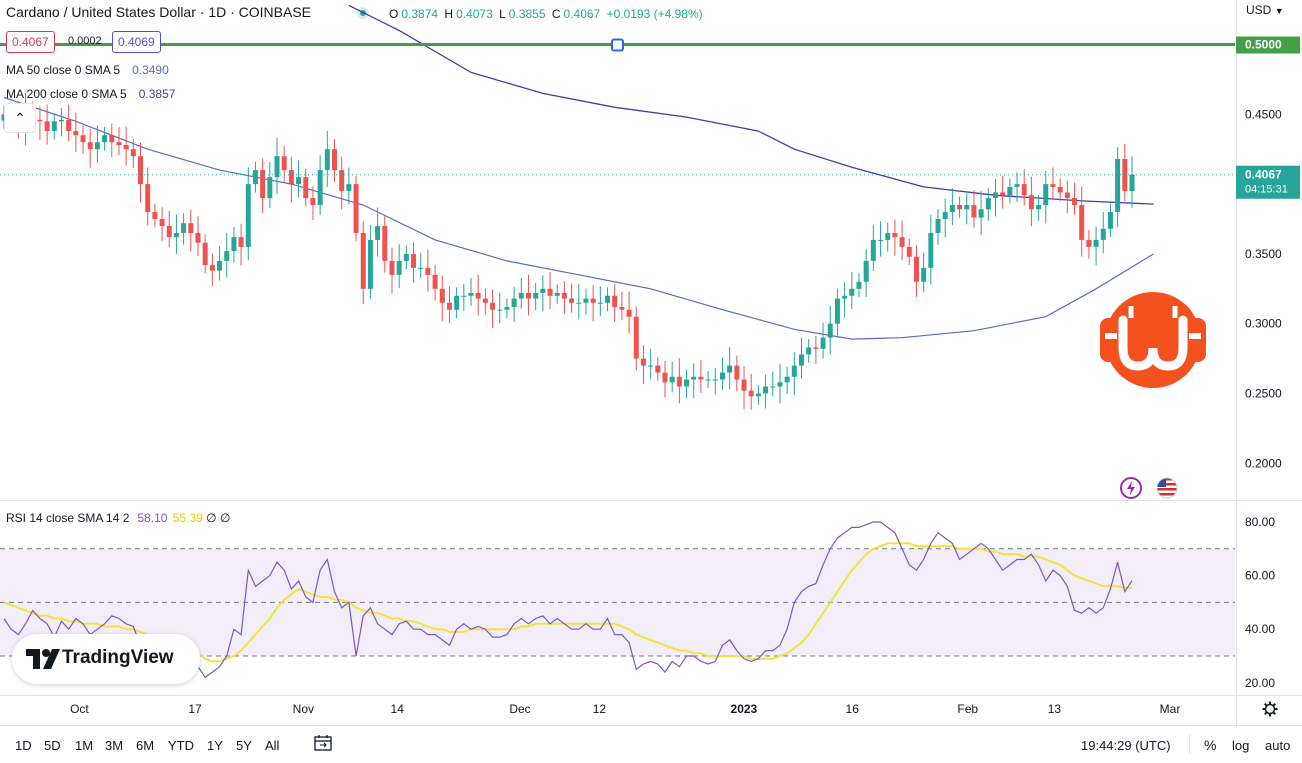  Describe the element at coordinates (1241, 745) in the screenshot. I see `log-scale-button: log` at that location.